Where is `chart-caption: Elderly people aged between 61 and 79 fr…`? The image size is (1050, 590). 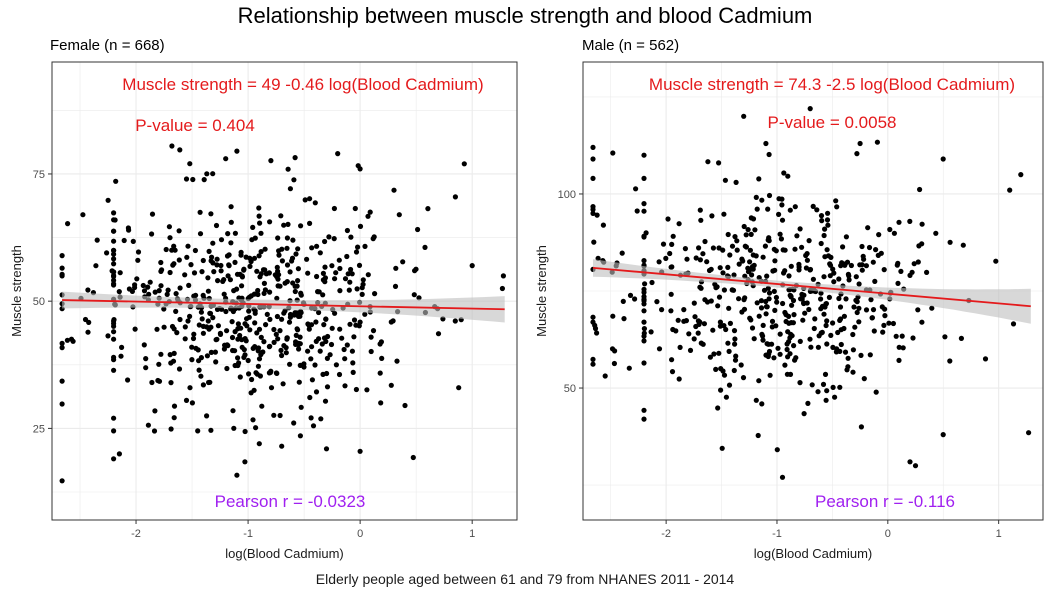 chart-caption: Elderly people aged between 61 and 79 fr… is located at coordinates (525, 579).